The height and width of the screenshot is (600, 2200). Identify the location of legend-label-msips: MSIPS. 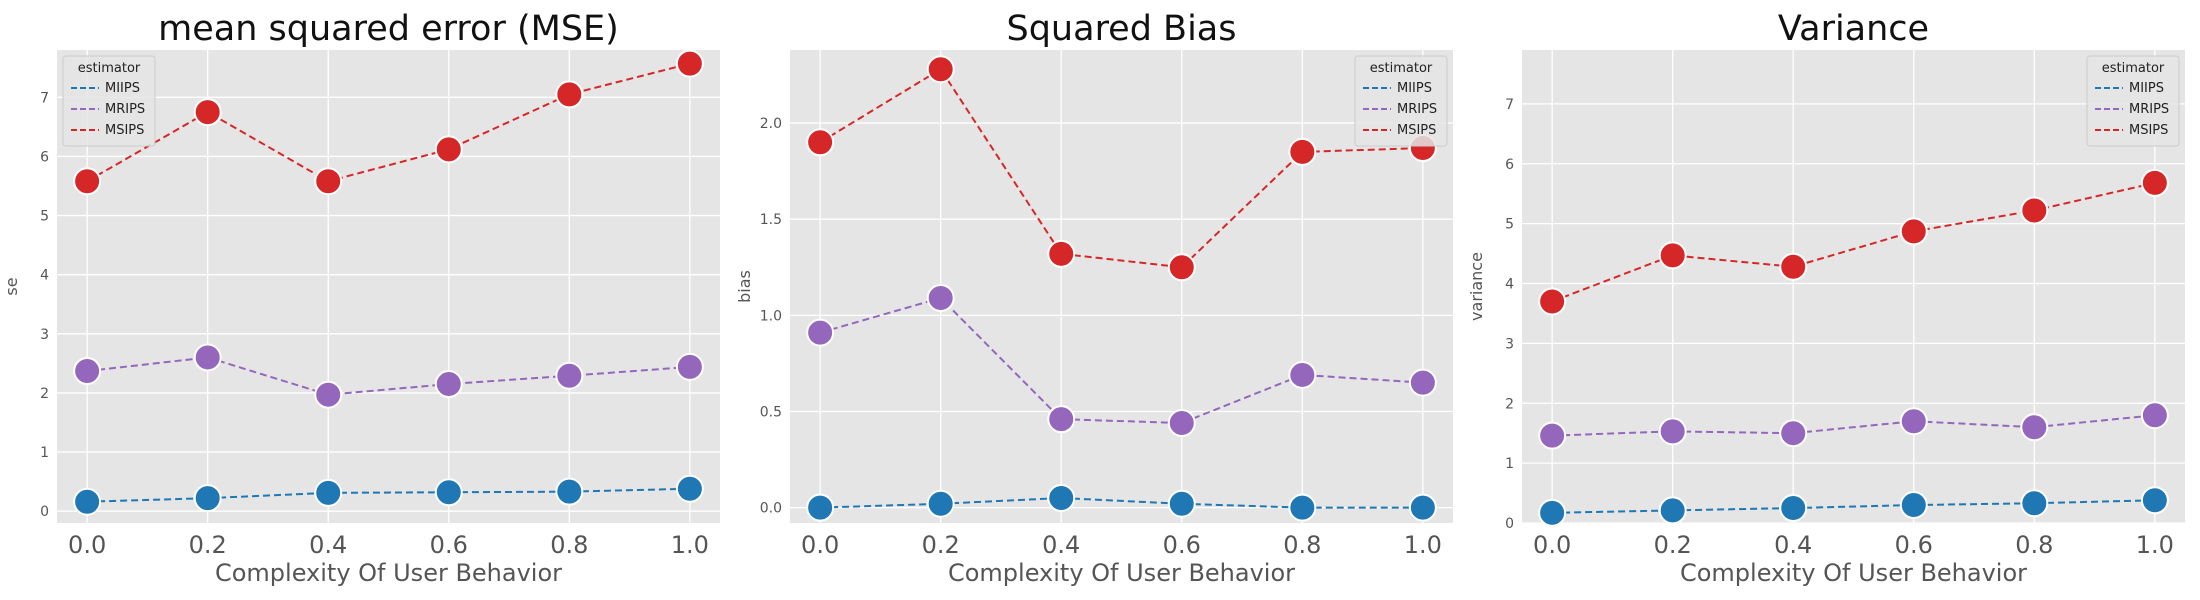
(124, 130).